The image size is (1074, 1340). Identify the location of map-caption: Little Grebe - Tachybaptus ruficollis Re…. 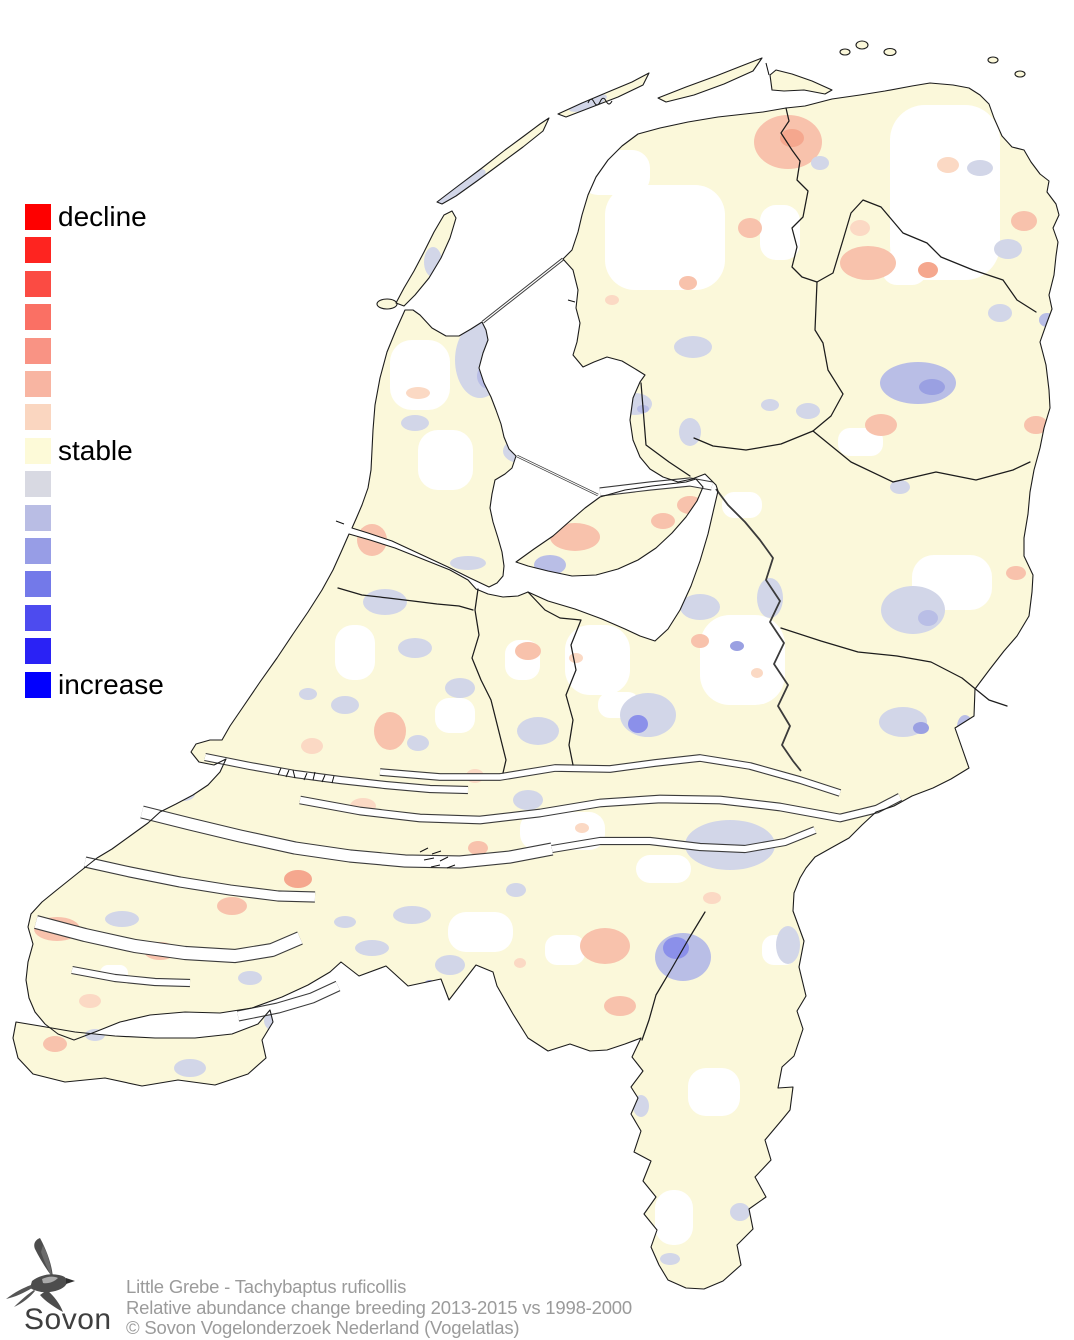
(379, 1307).